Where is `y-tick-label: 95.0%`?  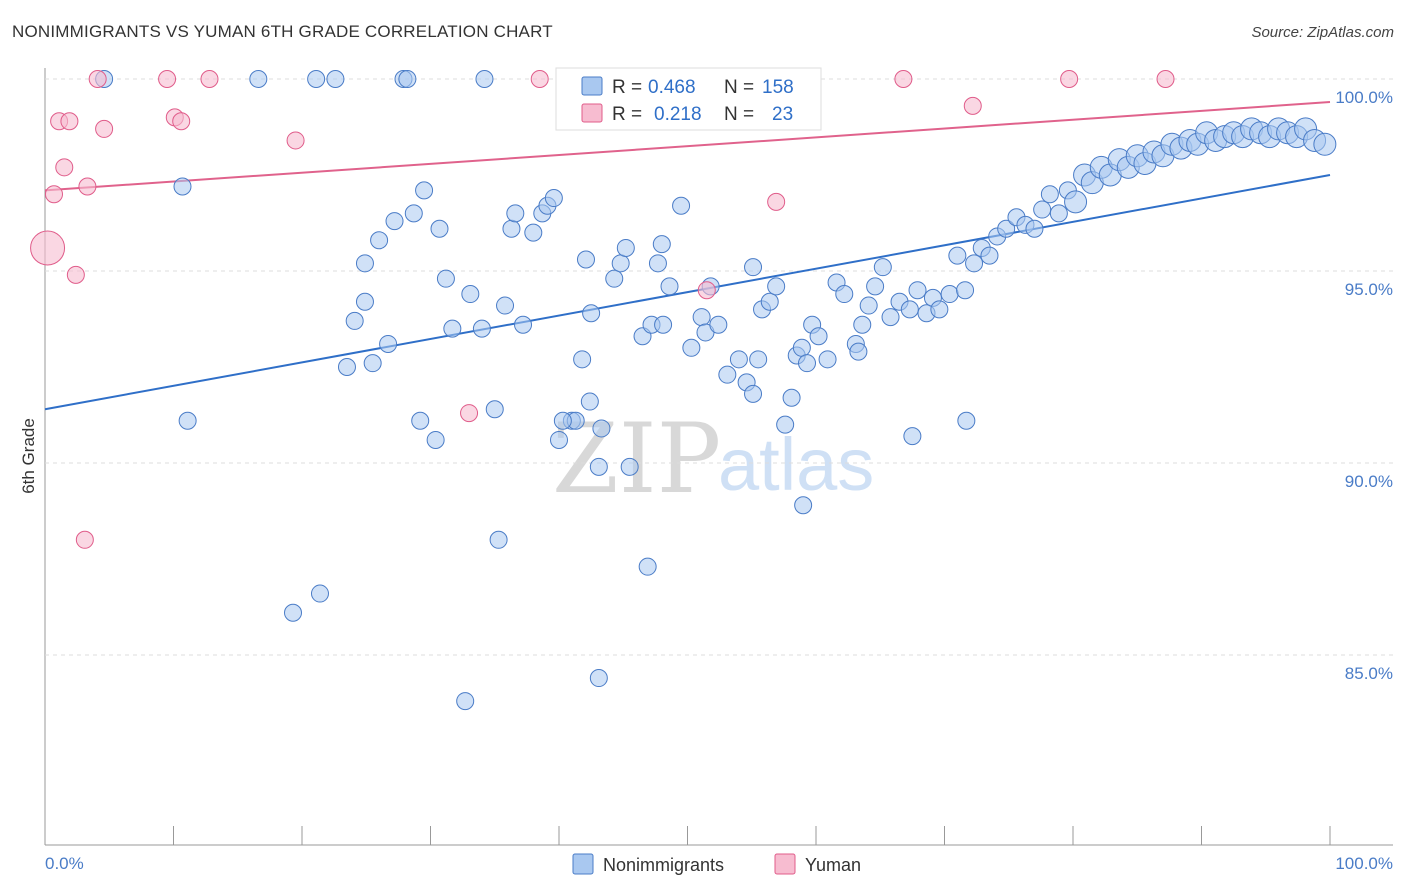 y-tick-label: 95.0% is located at coordinates (1369, 289).